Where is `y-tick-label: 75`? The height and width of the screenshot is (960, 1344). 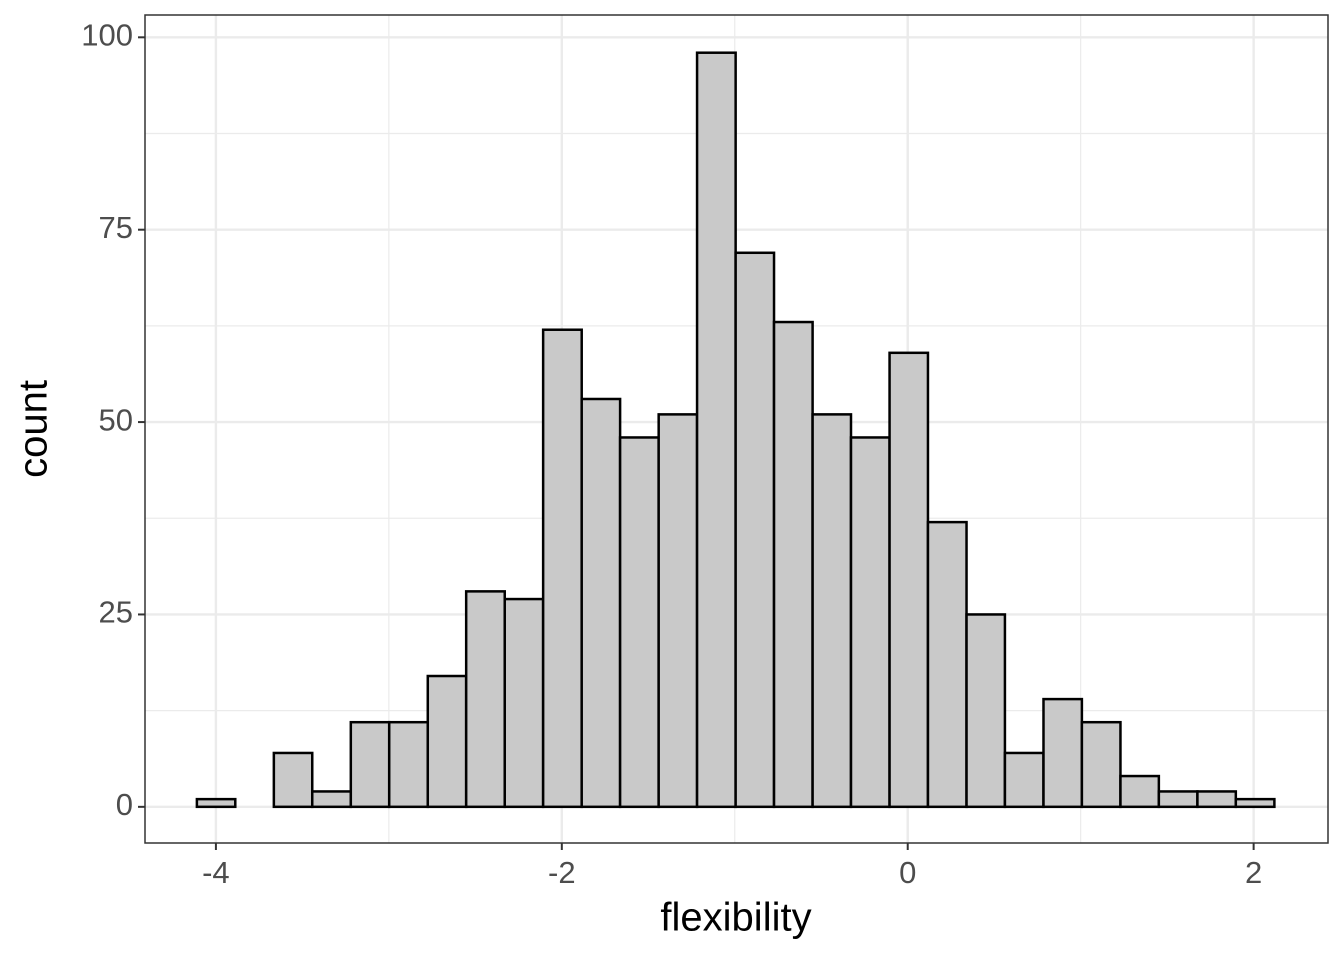 y-tick-label: 75 is located at coordinates (116, 227).